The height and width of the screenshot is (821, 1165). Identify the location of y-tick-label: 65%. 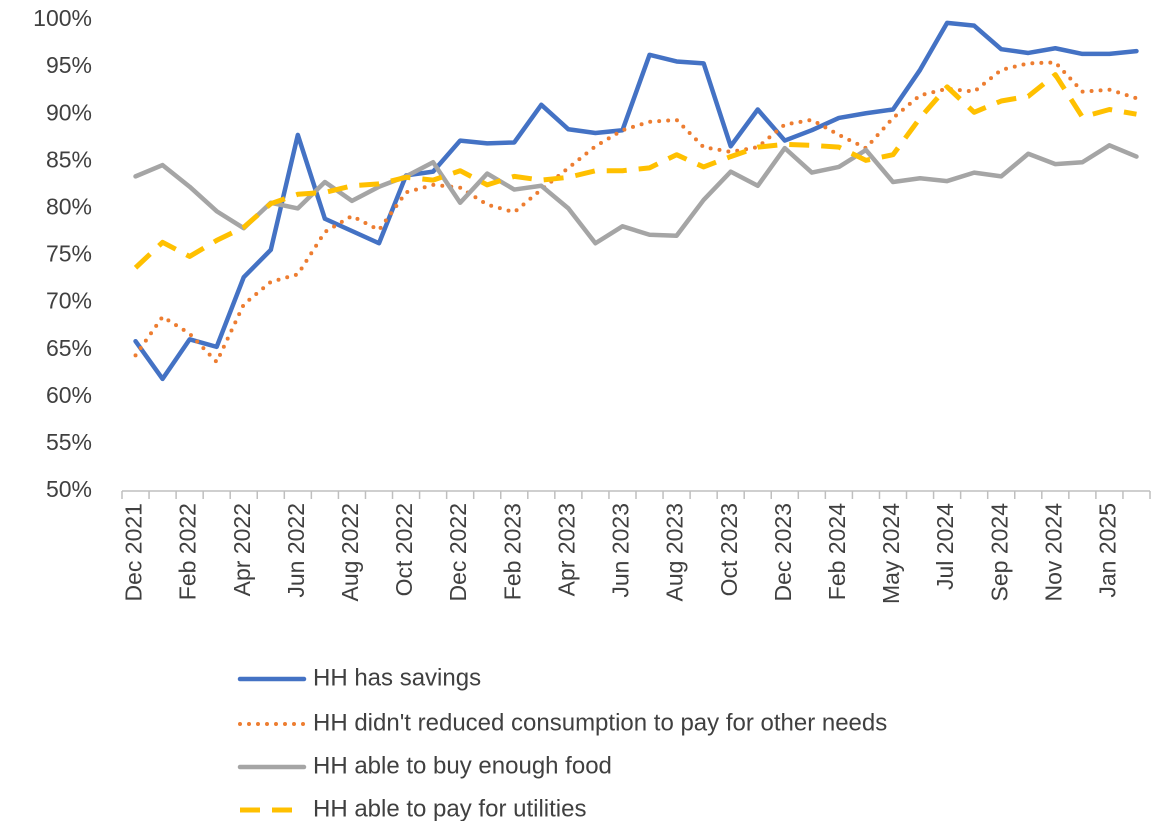
(69, 348).